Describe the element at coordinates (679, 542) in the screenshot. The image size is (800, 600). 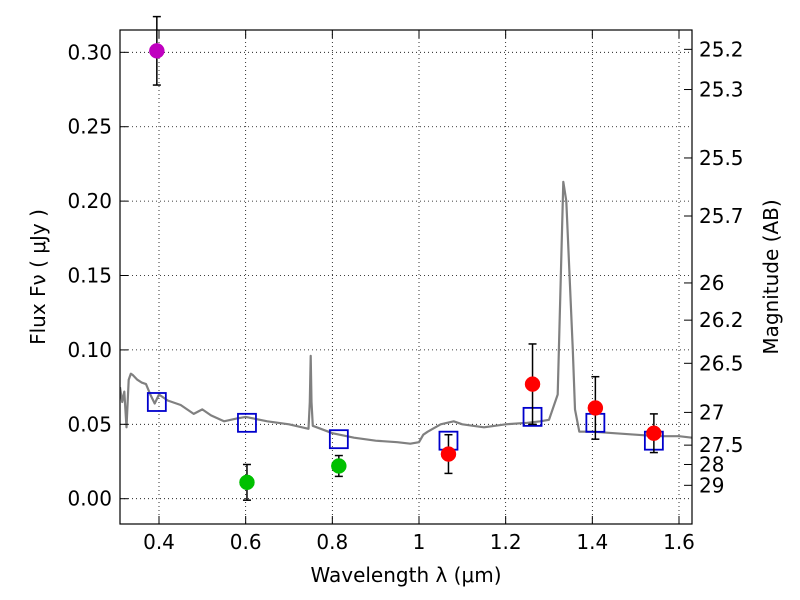
I see `x-tick-label: 1.6` at that location.